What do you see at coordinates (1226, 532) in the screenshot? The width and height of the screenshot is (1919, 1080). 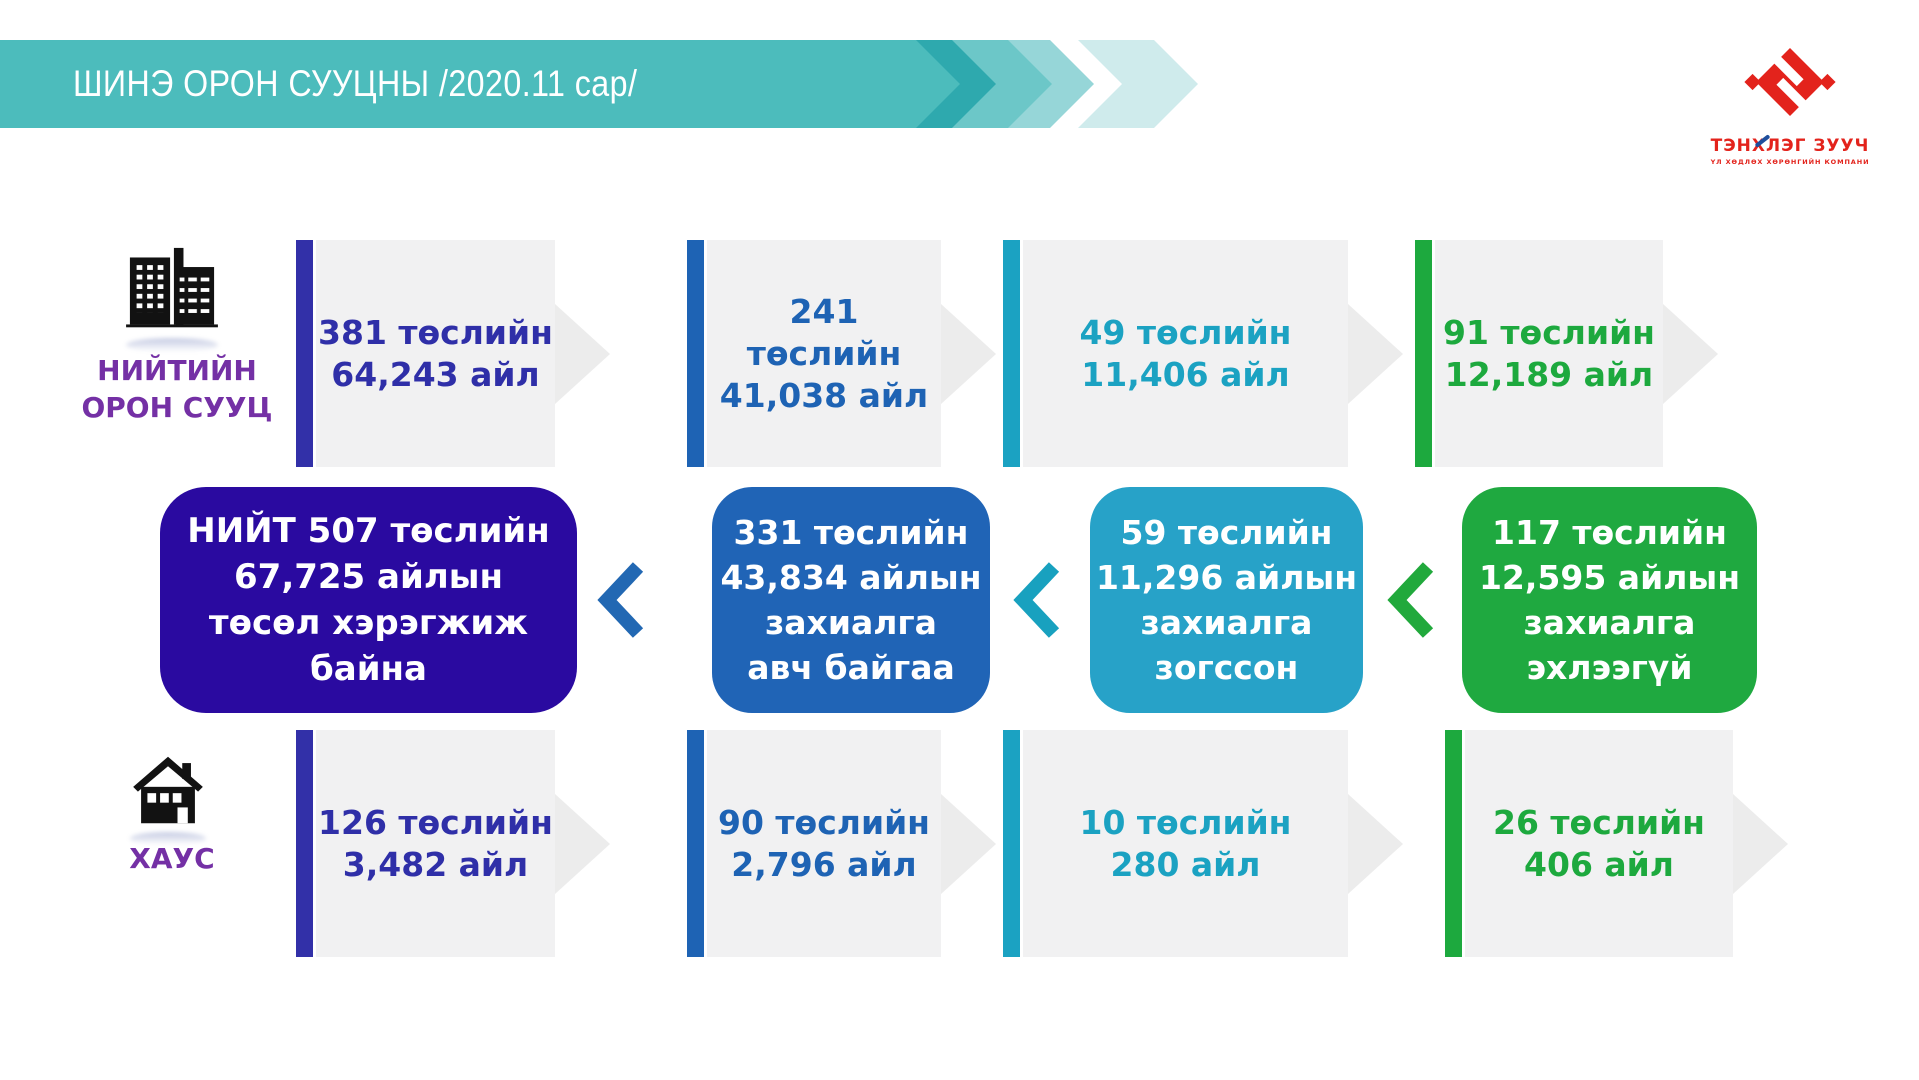 I see `summary-line: 59 төслийн` at bounding box center [1226, 532].